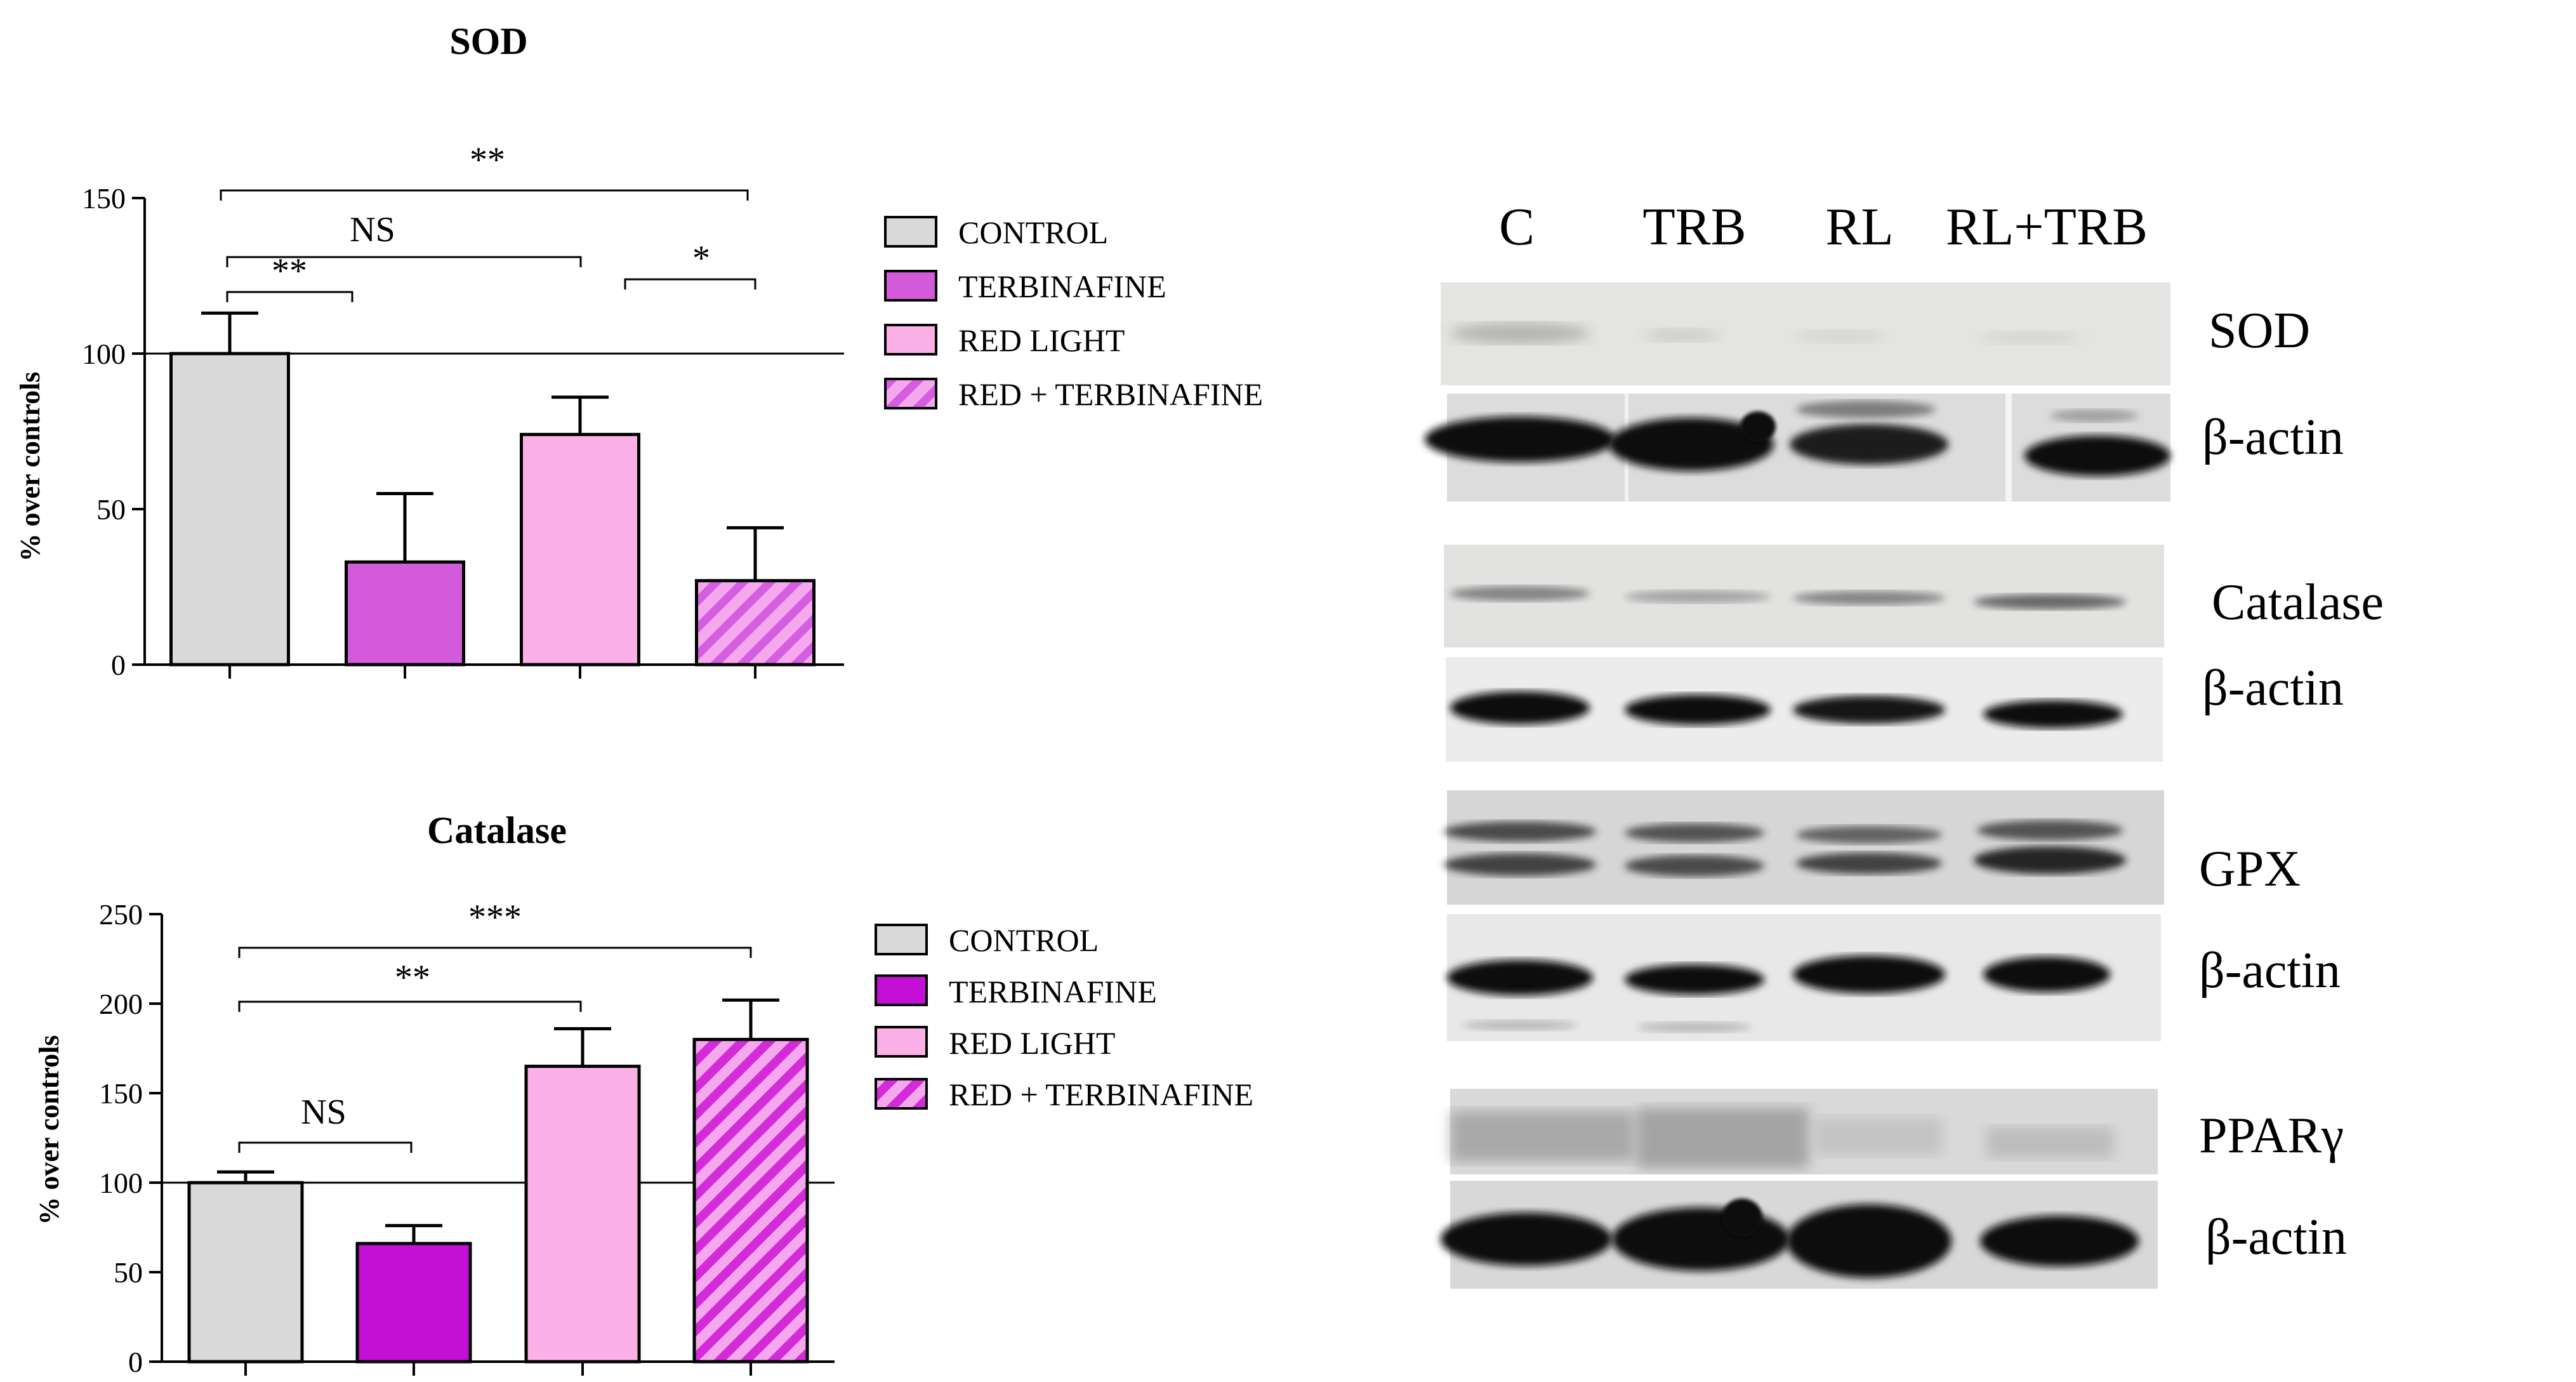  Describe the element at coordinates (104, 198) in the screenshot. I see `sod-y-tick-label: 150` at that location.